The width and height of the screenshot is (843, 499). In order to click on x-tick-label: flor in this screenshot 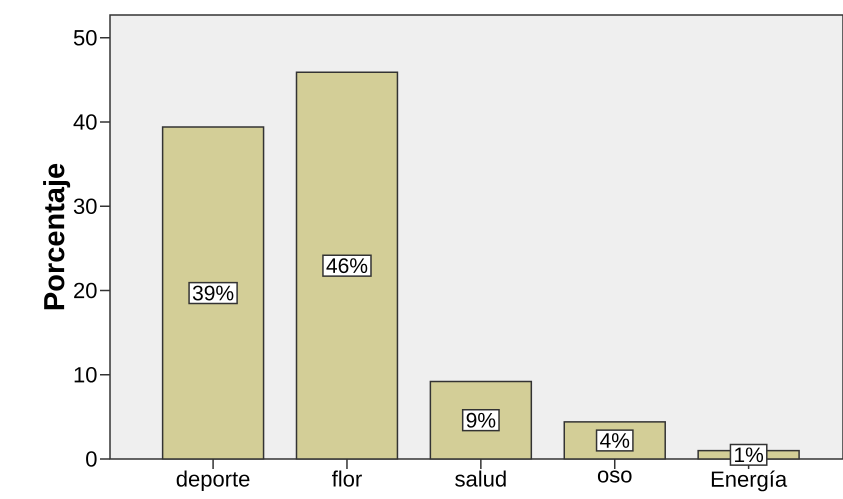, I will do `click(347, 478)`.